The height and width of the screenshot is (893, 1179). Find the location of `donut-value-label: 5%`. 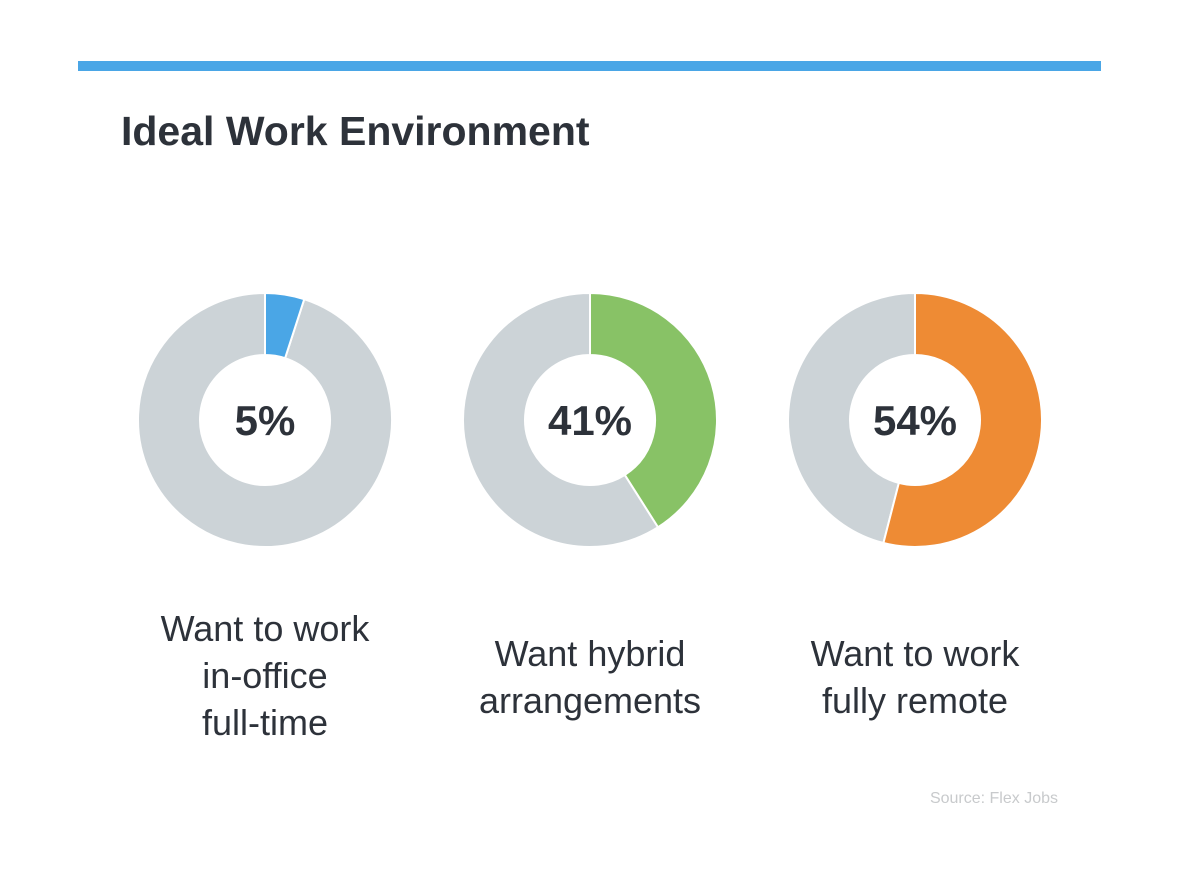

donut-value-label: 5% is located at coordinates (265, 420).